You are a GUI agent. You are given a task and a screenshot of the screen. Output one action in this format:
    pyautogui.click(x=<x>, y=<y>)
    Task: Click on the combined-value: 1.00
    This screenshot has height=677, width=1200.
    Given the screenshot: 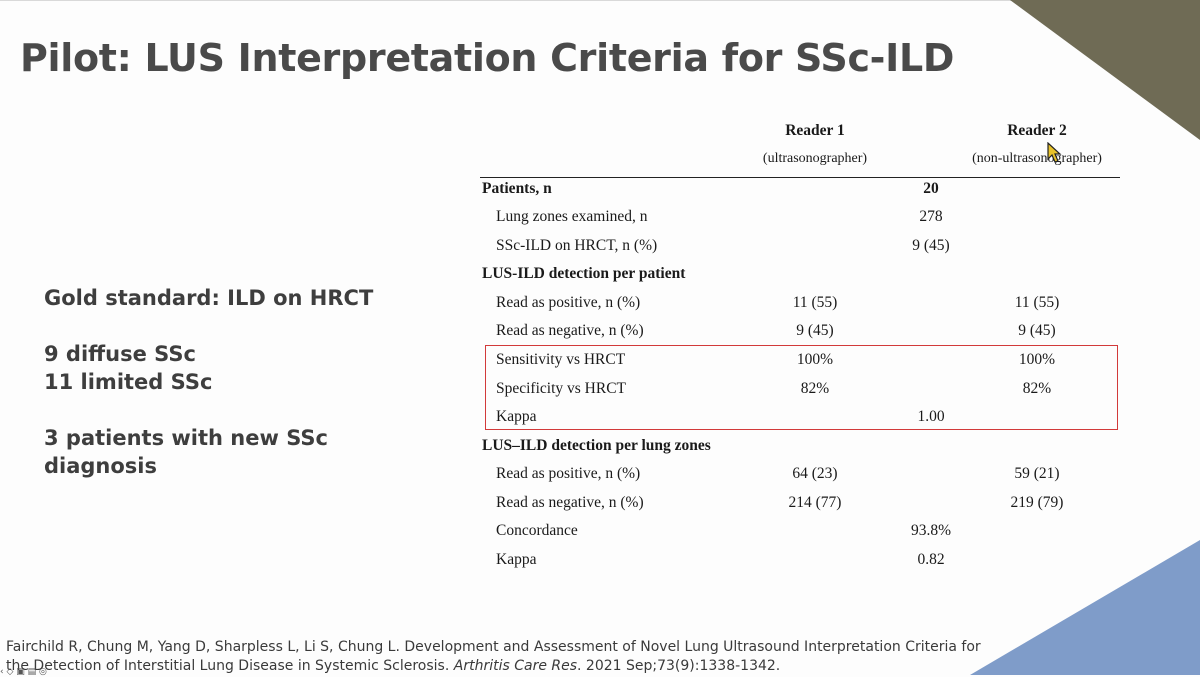 What is the action you would take?
    pyautogui.click(x=931, y=416)
    